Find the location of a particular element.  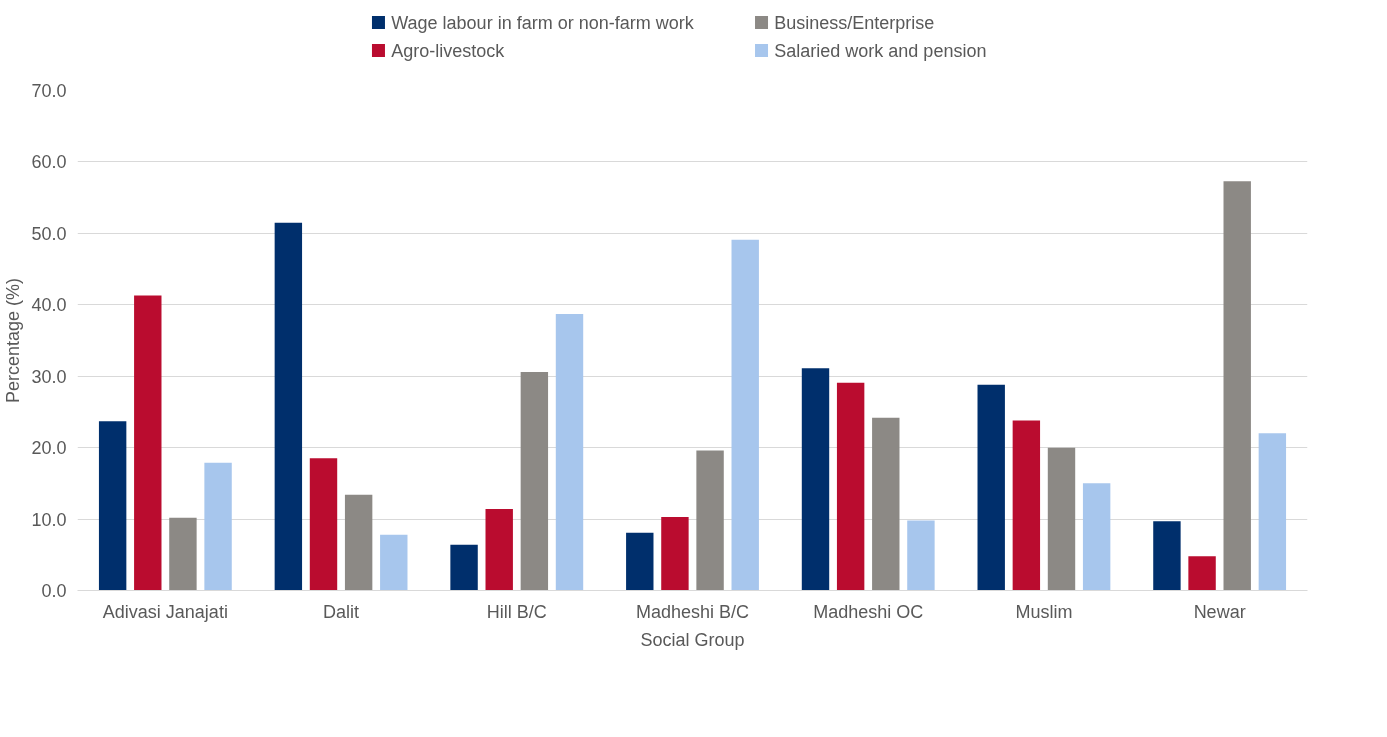

legend-label: Agro-livestock is located at coordinates (448, 50).